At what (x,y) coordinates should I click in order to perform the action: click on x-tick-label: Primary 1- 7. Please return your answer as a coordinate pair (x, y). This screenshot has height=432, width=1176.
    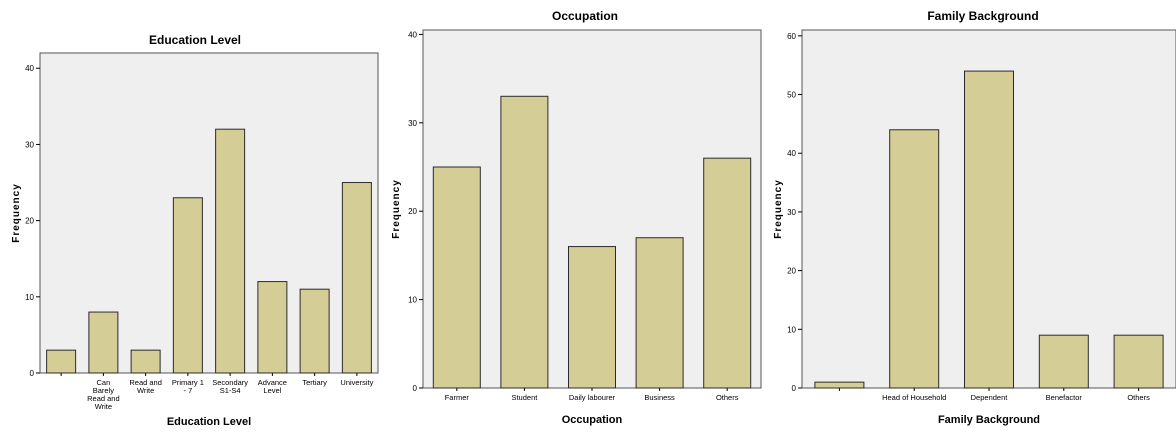
    Looking at the image, I should click on (188, 386).